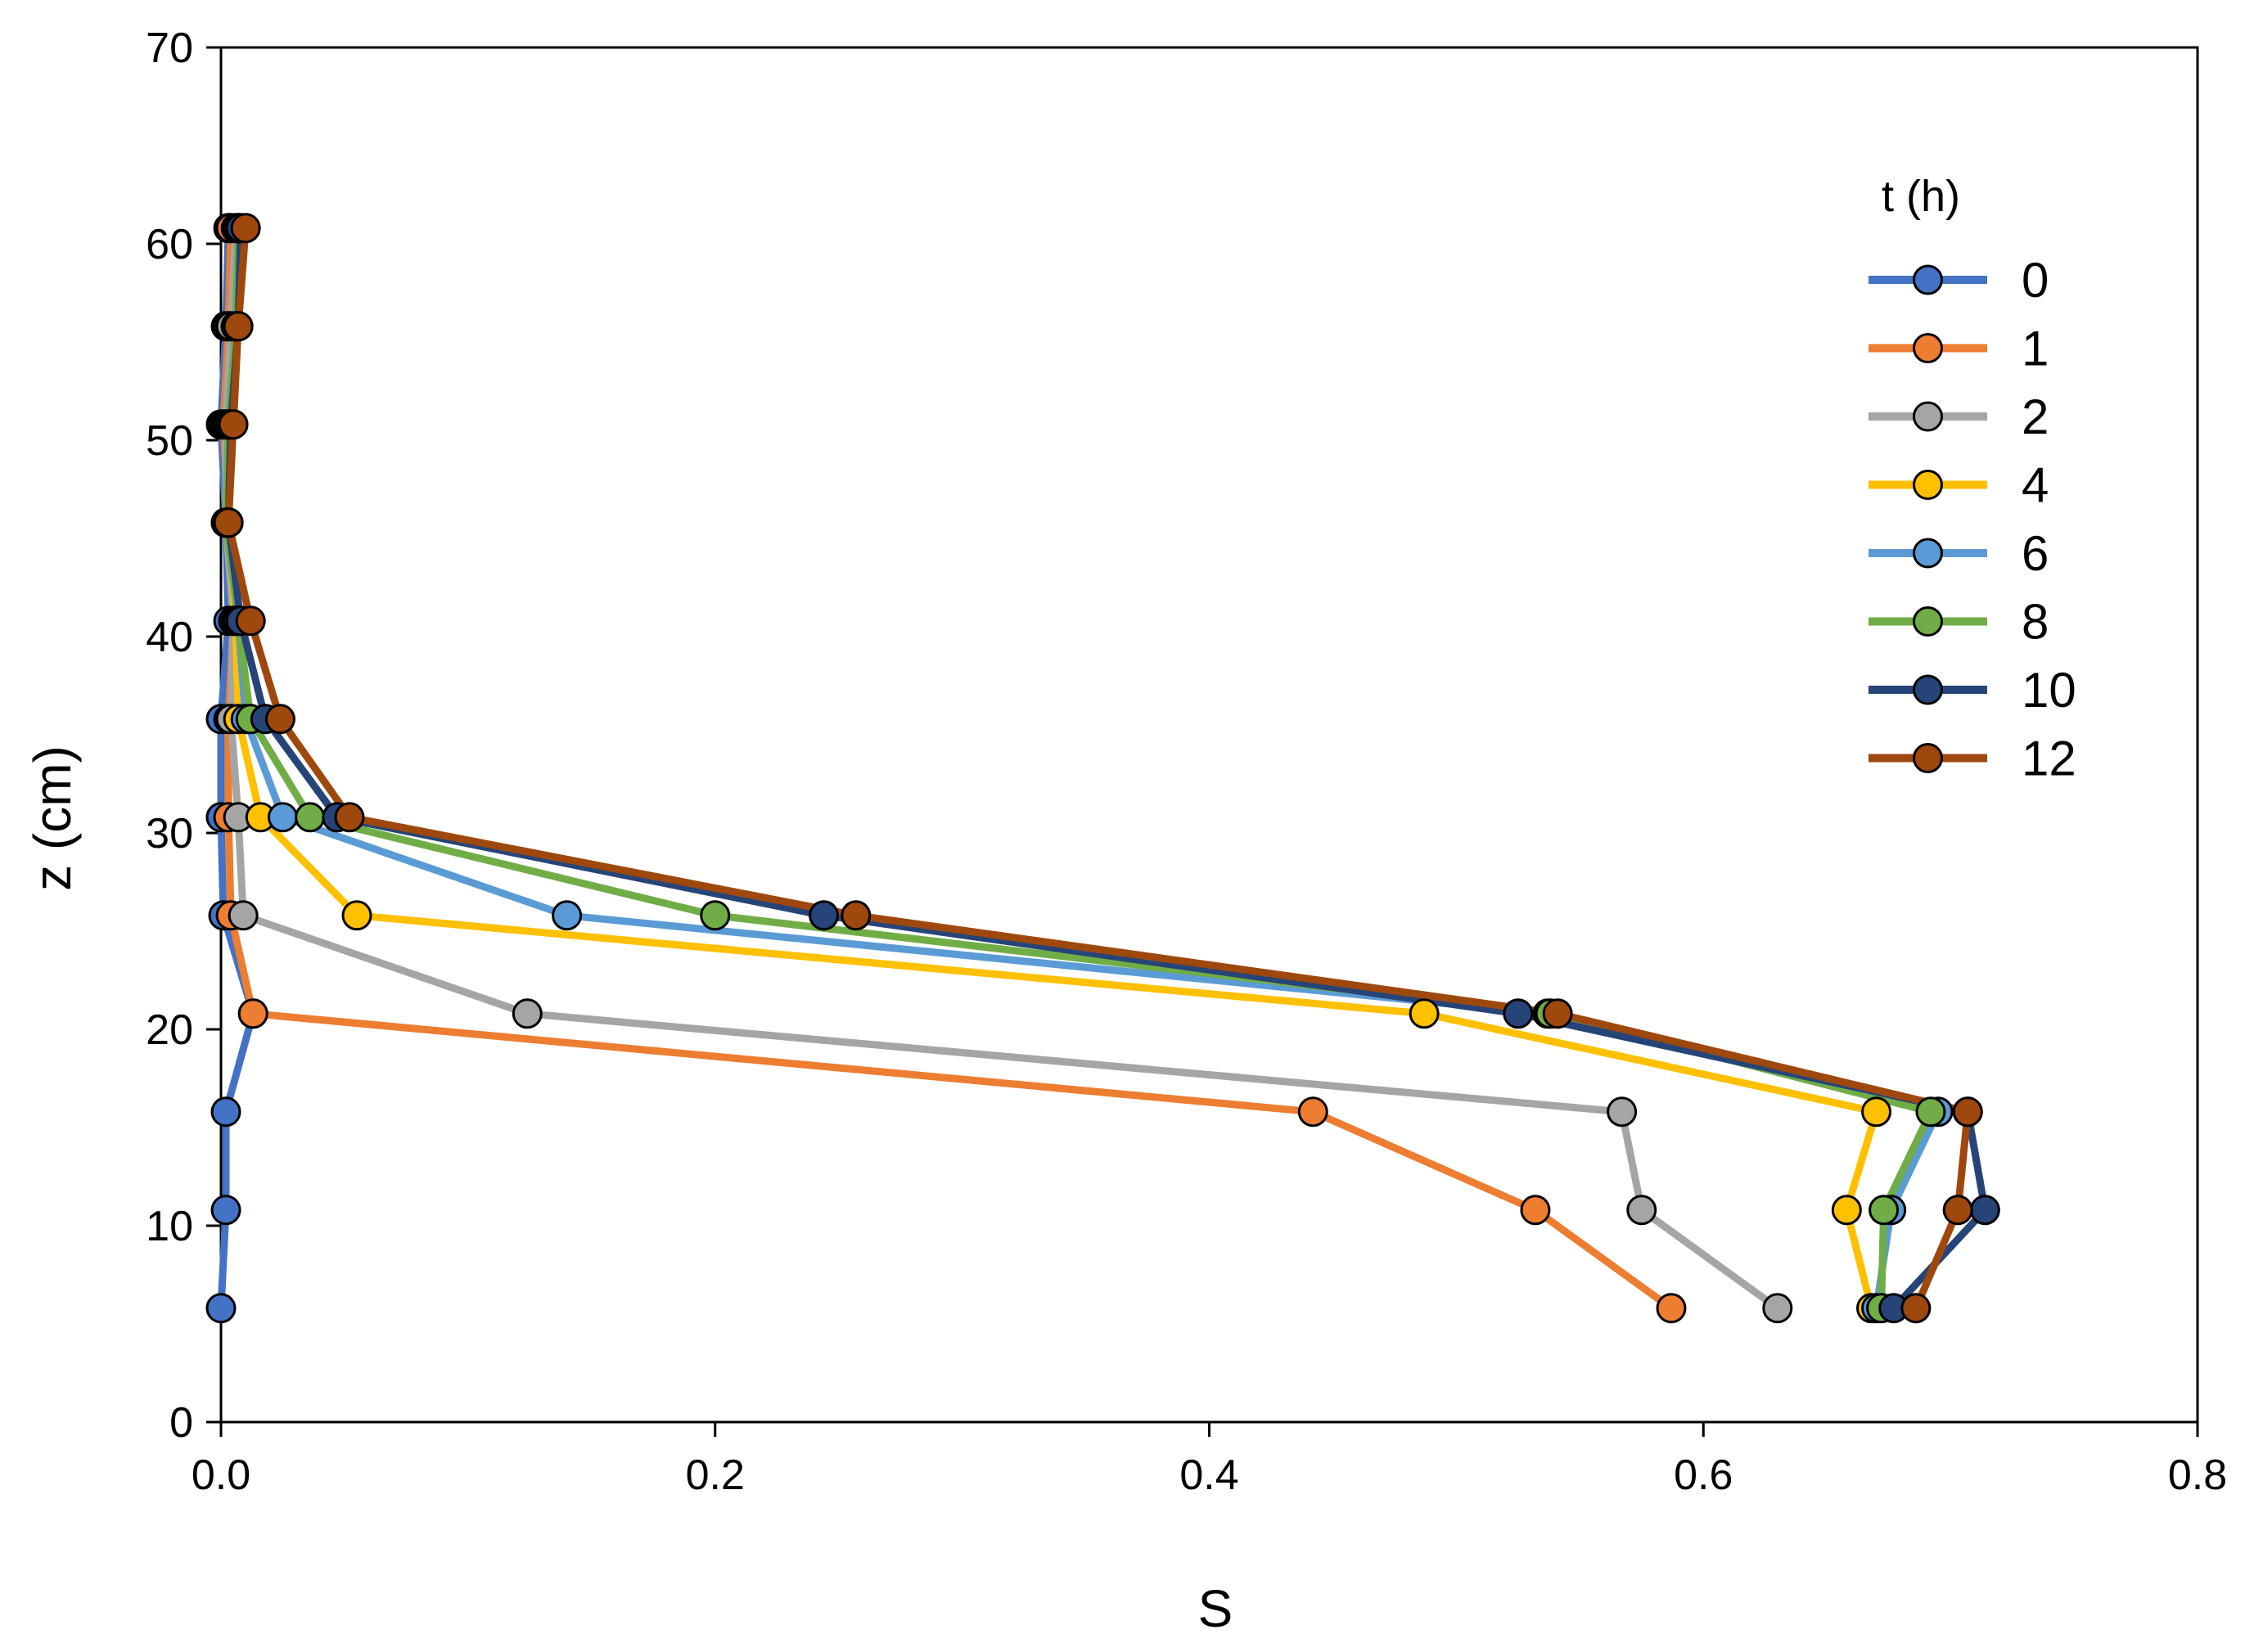  I want to click on y-tick-label: 40, so click(169, 637).